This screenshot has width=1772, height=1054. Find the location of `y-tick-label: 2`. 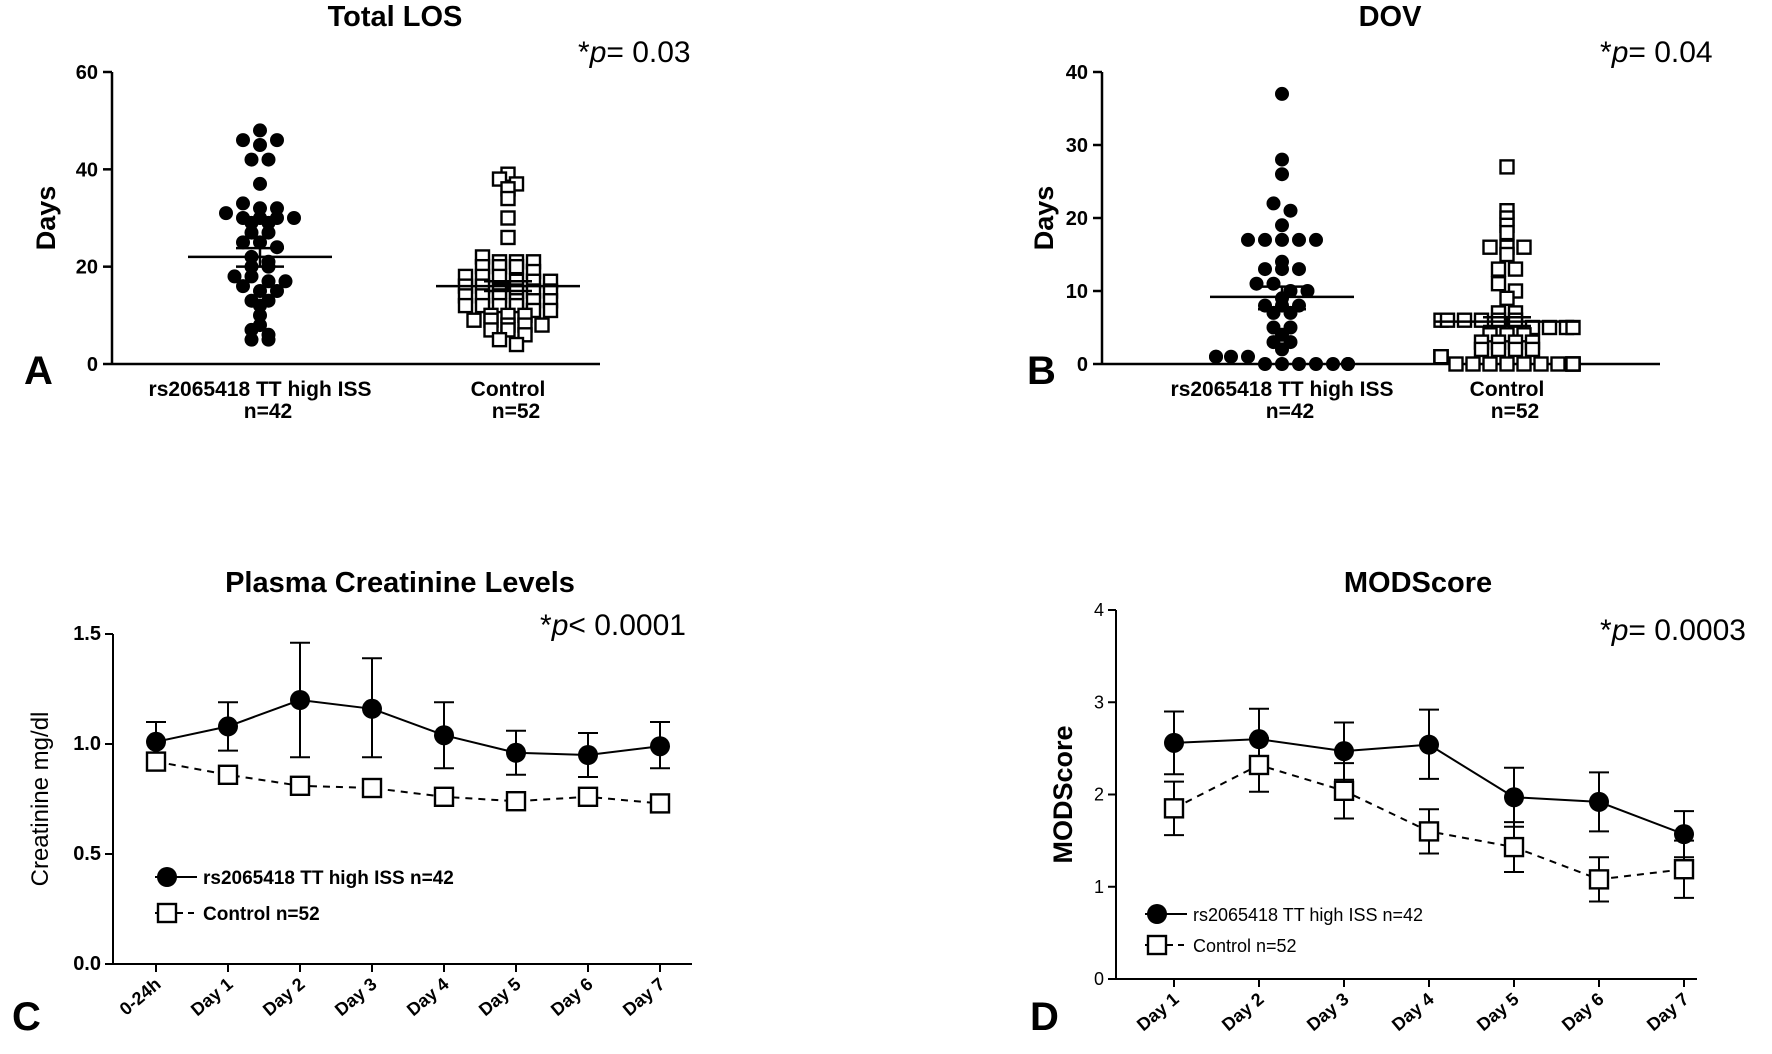

y-tick-label: 2 is located at coordinates (1099, 795).